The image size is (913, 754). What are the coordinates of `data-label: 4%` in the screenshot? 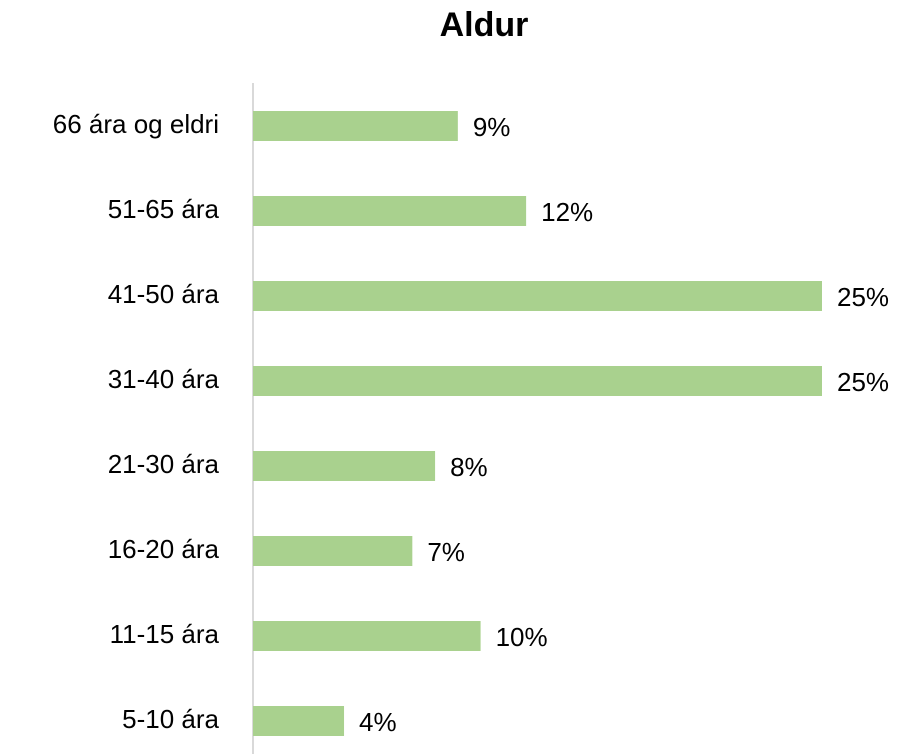 It's located at (378, 722).